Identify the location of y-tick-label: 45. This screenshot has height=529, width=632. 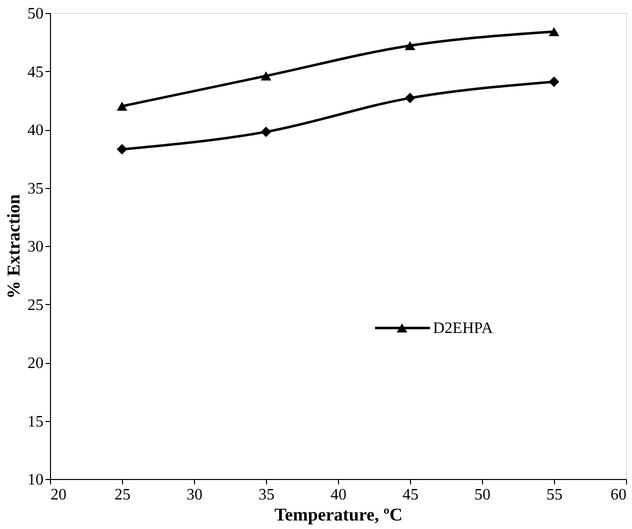
(36, 72).